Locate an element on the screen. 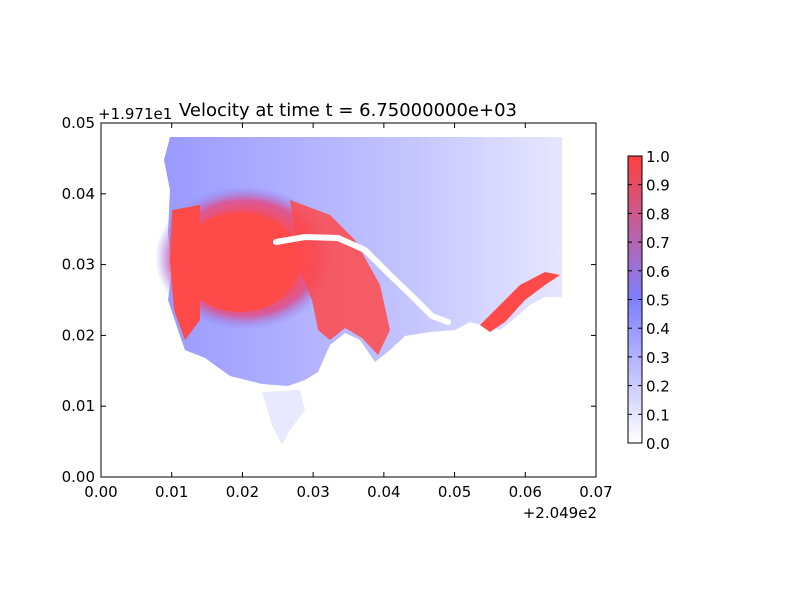  x-offset-label: +2.049e2 is located at coordinates (560, 513).